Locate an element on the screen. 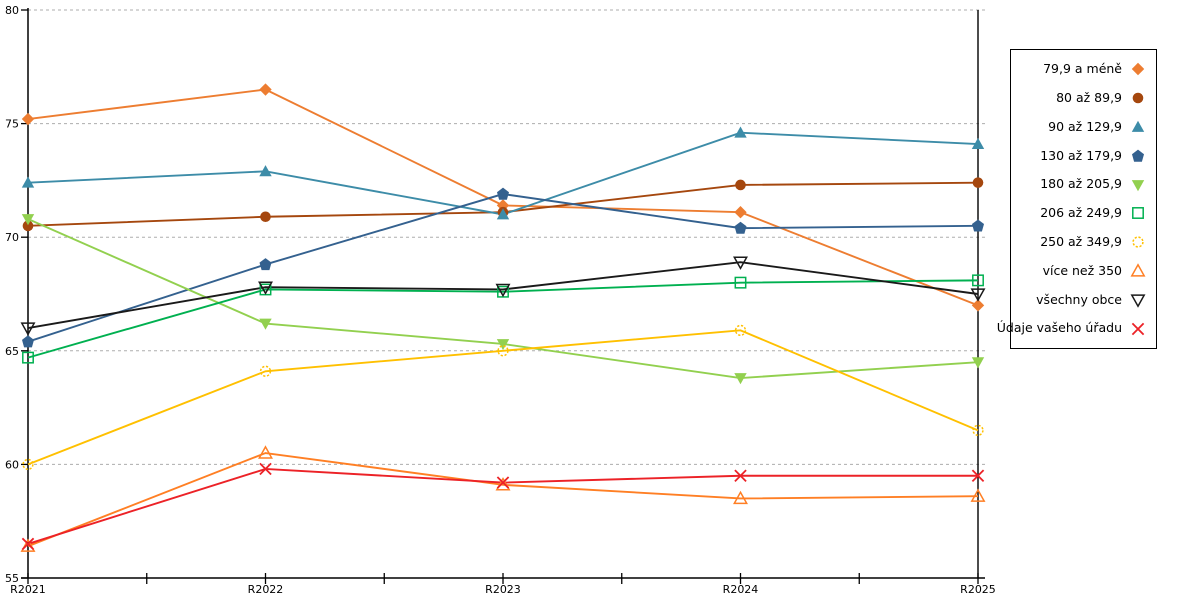  y-axis-label-70: 70 is located at coordinates (12, 237).